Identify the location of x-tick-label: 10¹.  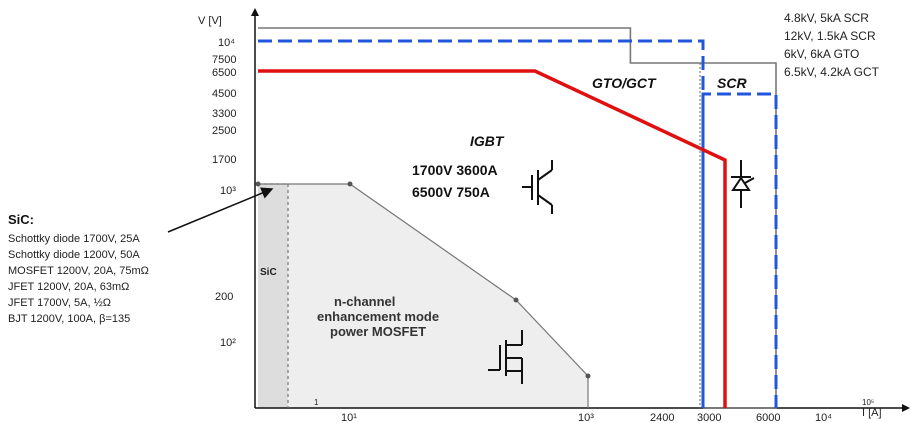
(349, 417).